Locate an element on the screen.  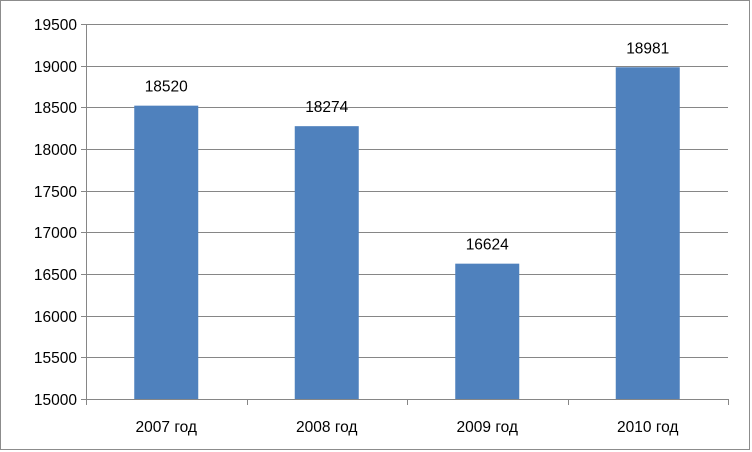
data-label: 18981 is located at coordinates (647, 48).